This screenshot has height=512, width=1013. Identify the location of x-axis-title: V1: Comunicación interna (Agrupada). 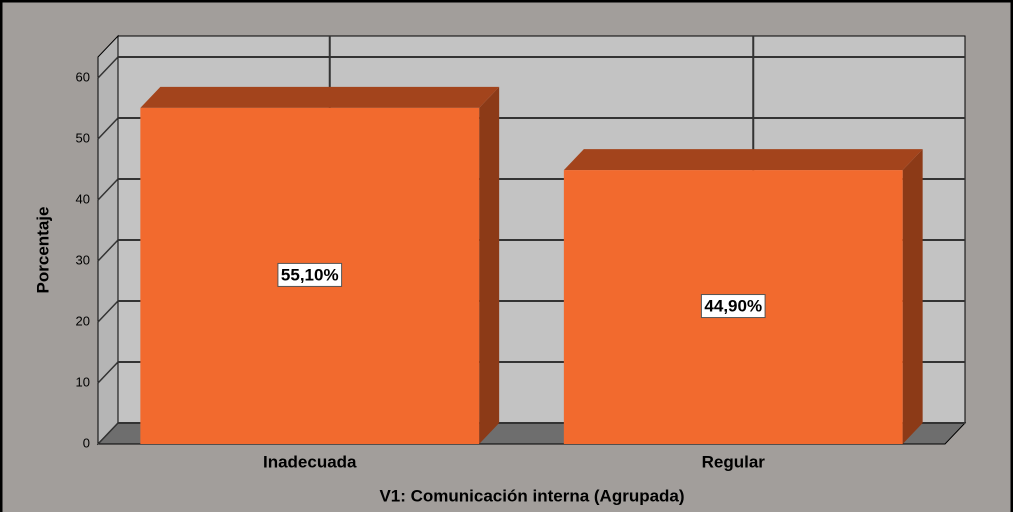
(531, 495).